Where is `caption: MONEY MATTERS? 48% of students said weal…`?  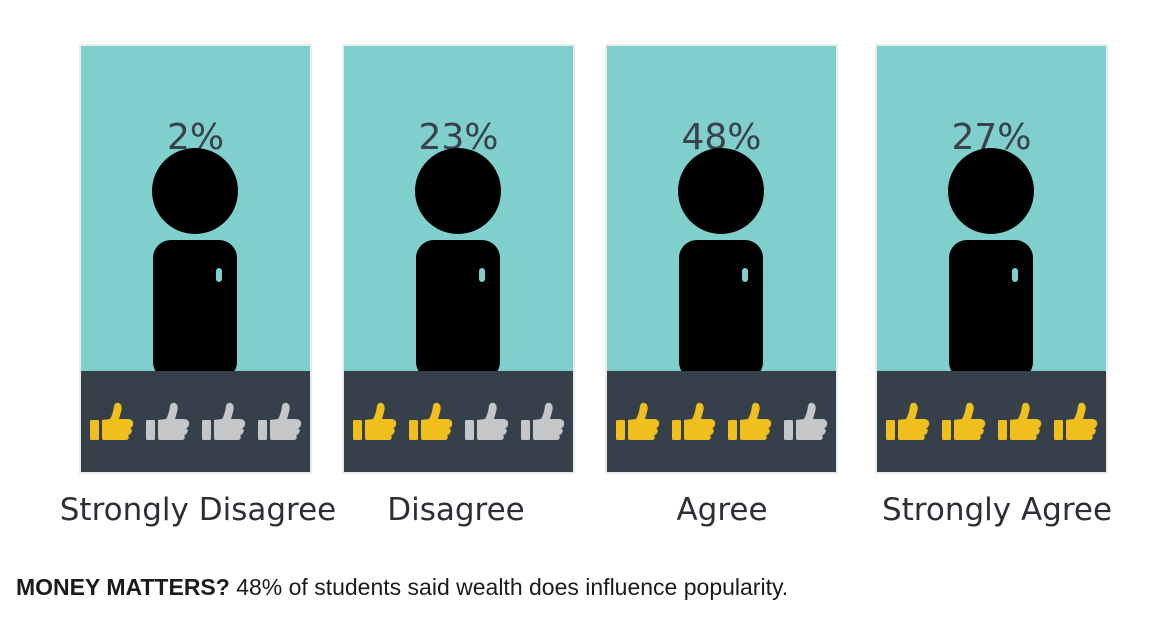
caption: MONEY MATTERS? 48% of students said weal… is located at coordinates (402, 587).